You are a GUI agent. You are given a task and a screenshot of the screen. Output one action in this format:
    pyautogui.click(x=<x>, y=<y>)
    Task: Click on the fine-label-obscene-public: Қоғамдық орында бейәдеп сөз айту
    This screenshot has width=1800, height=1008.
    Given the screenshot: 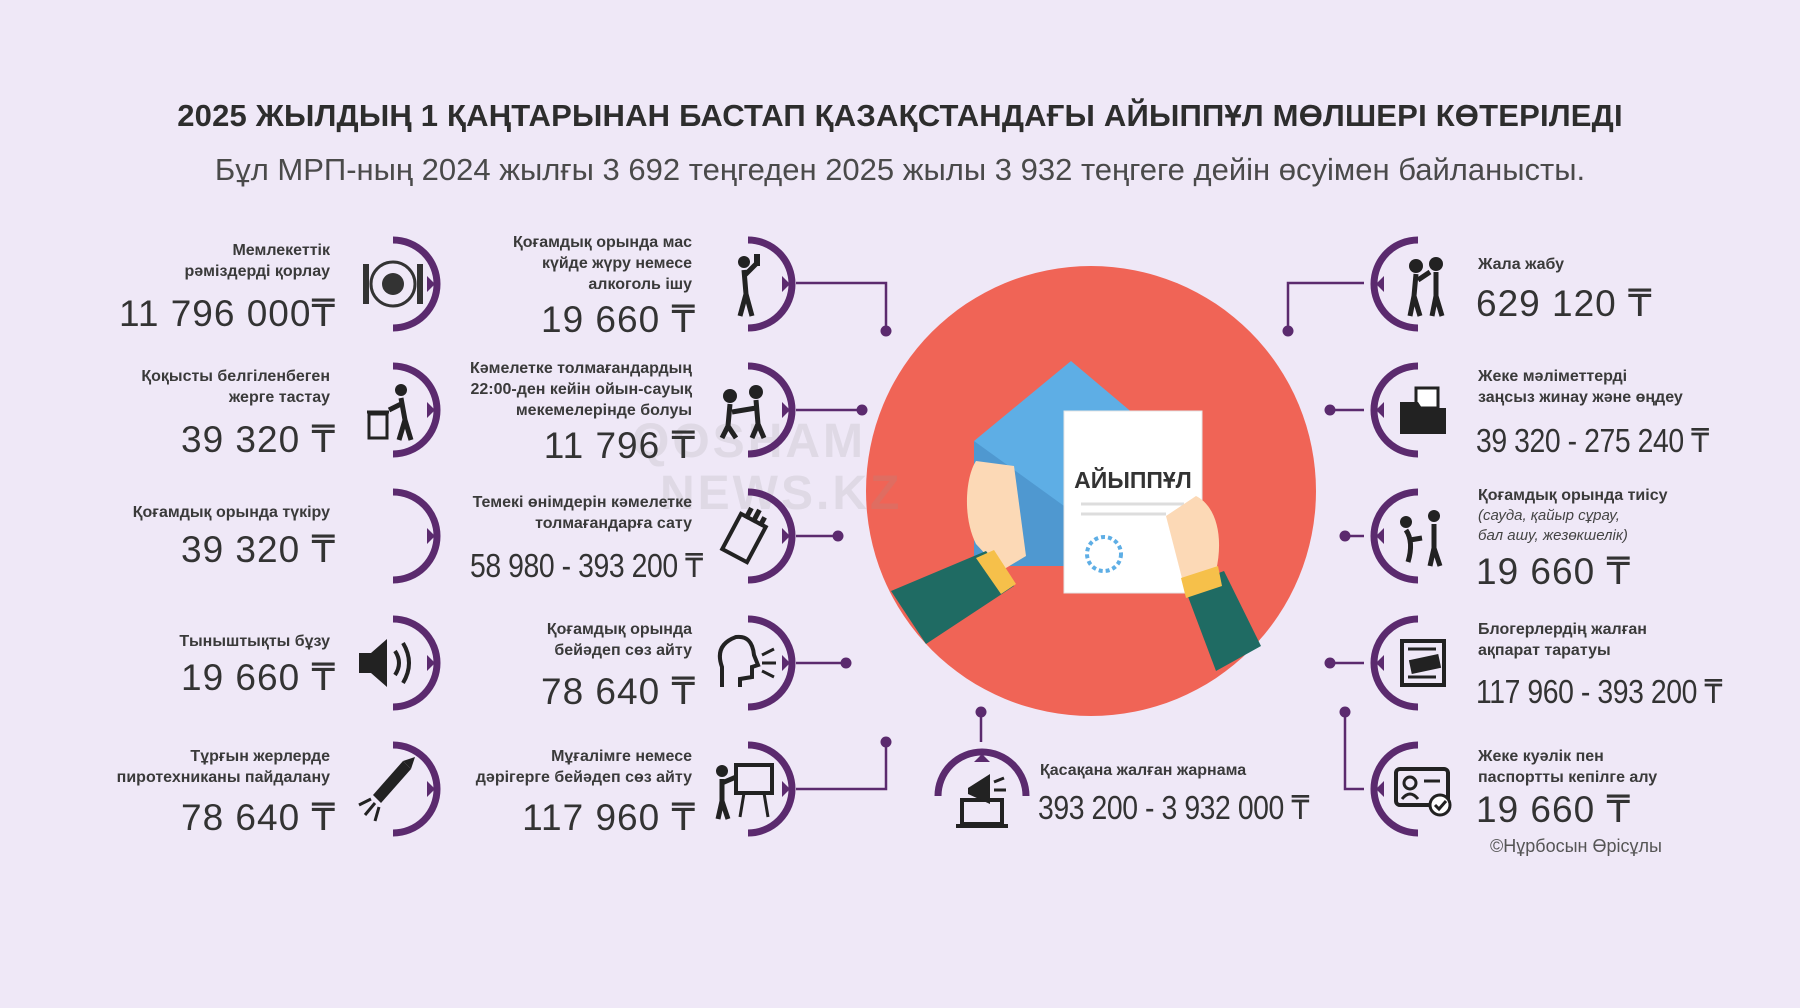 What is the action you would take?
    pyautogui.click(x=619, y=640)
    